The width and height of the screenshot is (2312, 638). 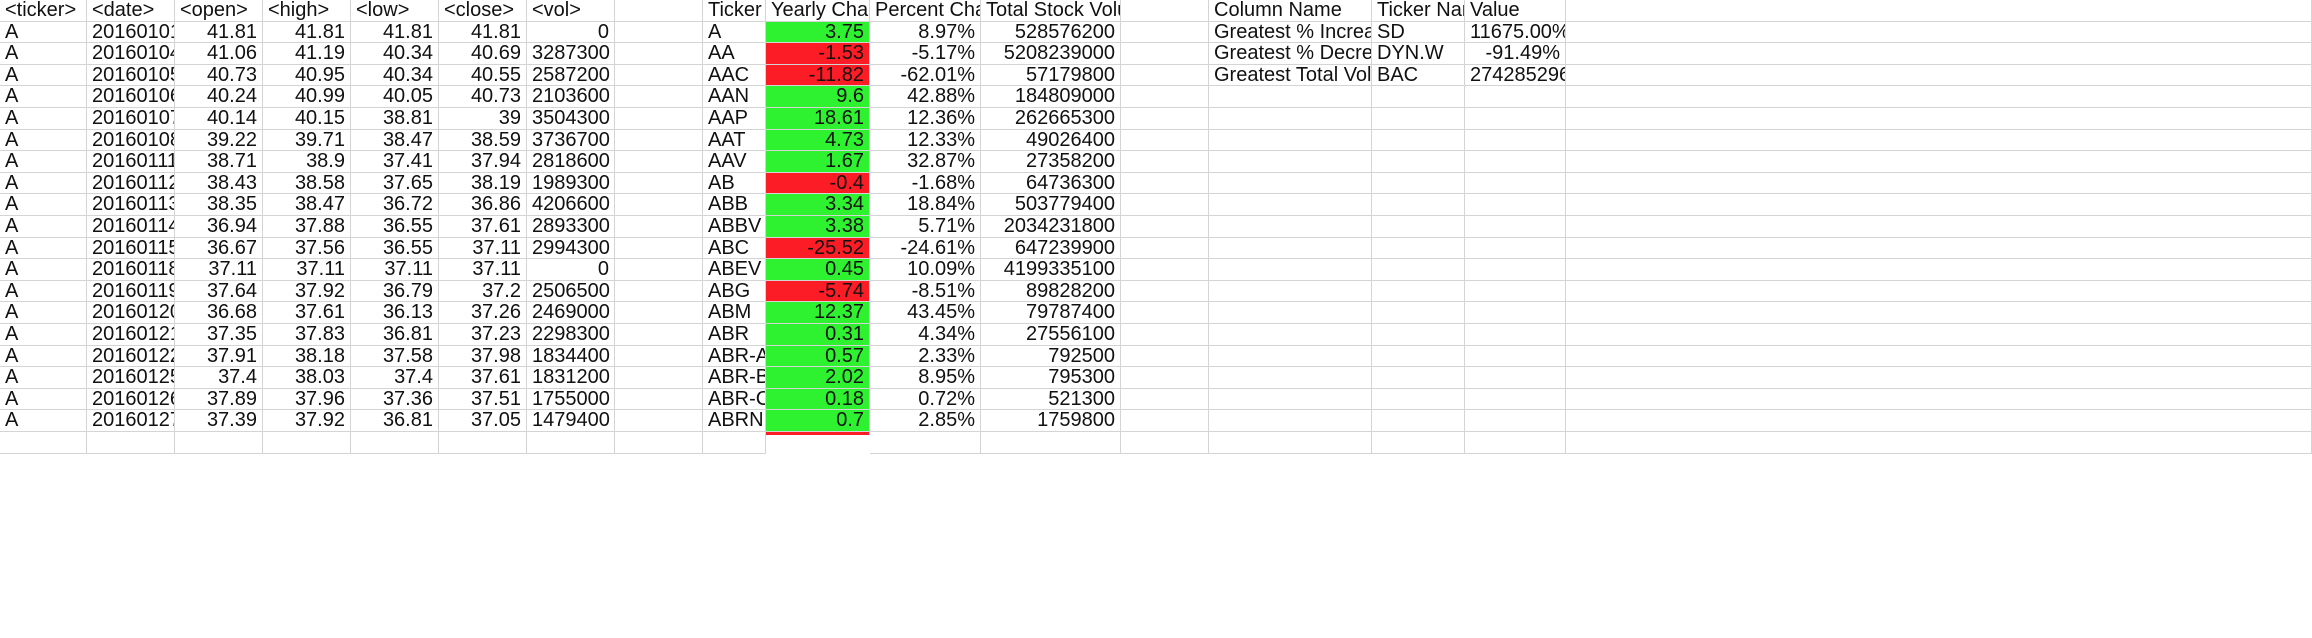 What do you see at coordinates (571, 183) in the screenshot?
I see `raw-cell: 1989300` at bounding box center [571, 183].